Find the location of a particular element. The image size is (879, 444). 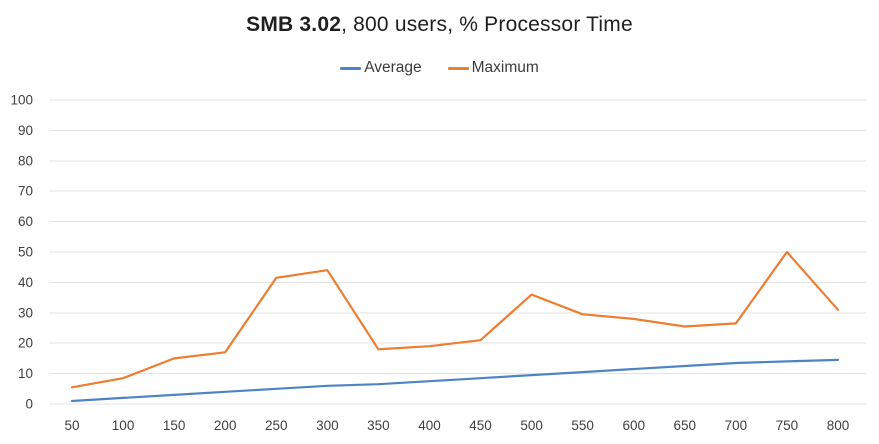

x-tick-label: 350 is located at coordinates (378, 425).